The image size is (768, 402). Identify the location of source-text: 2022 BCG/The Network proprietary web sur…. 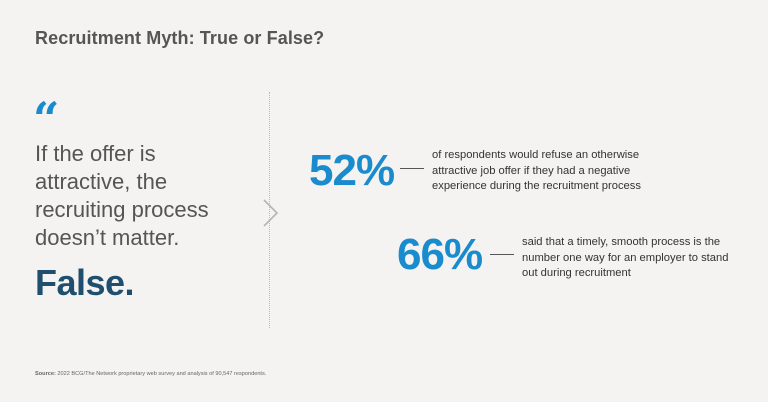
(162, 374).